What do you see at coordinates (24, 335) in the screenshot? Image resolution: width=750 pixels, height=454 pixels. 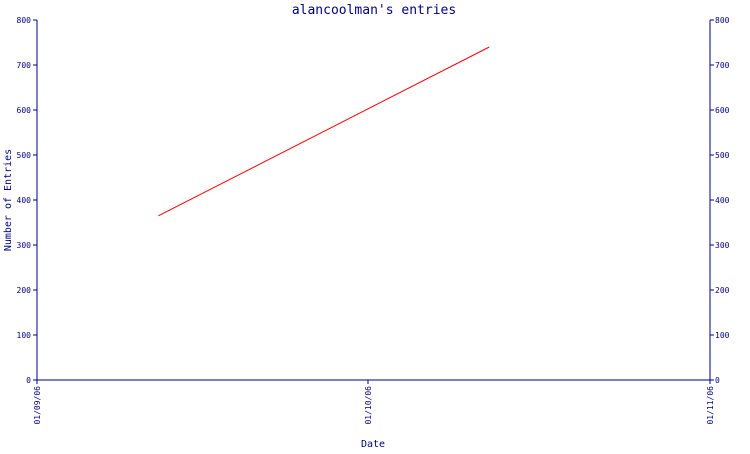 I see `y-tick-label-left: 100` at bounding box center [24, 335].